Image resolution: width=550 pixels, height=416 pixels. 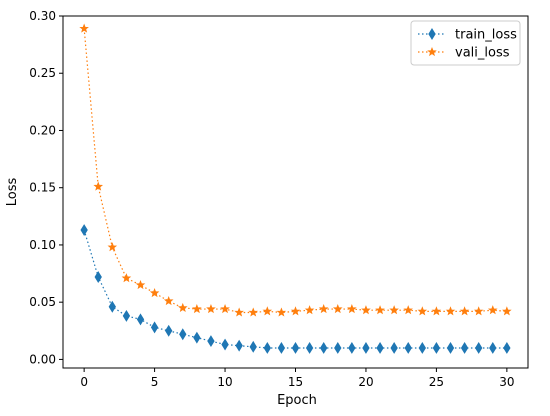 I want to click on y-axis-ticks: 0.00 0.05 0.10 0.15 0.20 0.25 0.30, so click(x=46, y=187).